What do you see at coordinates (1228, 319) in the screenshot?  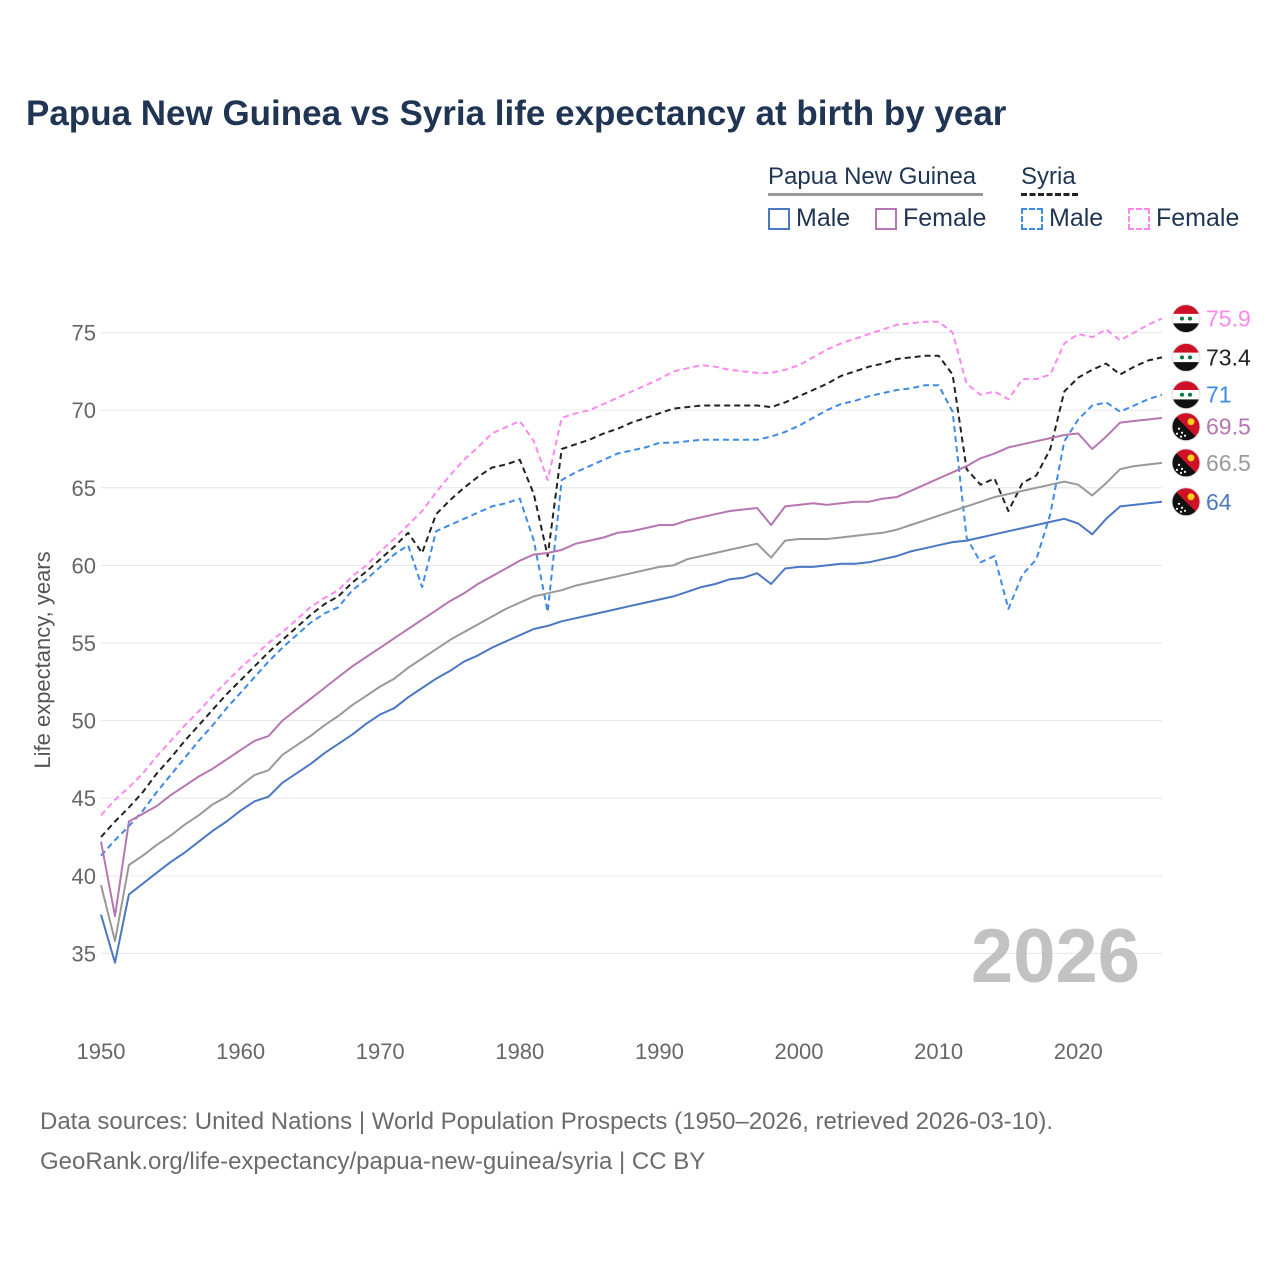 I see `end-value-label: 75.9` at bounding box center [1228, 319].